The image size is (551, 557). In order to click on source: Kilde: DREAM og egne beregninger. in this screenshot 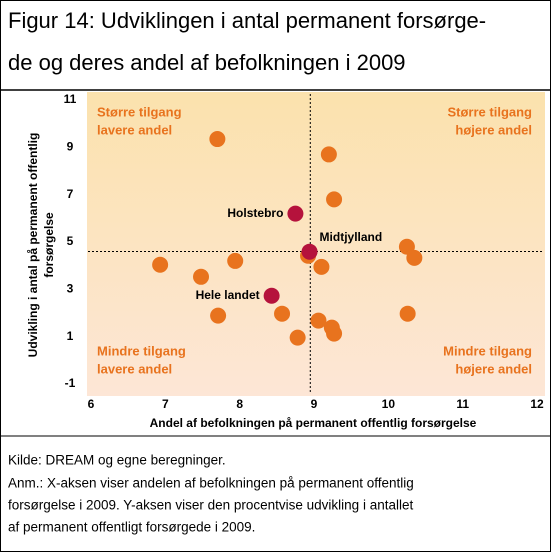, I will do `click(117, 460)`.